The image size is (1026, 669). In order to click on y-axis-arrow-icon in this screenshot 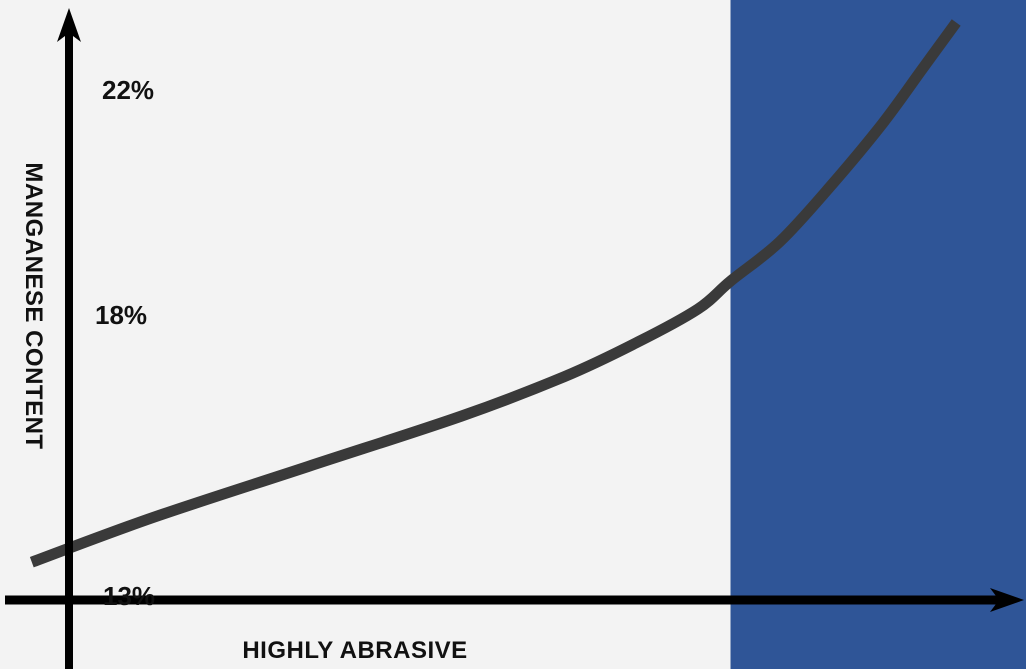, I will do `click(69, 25)`.